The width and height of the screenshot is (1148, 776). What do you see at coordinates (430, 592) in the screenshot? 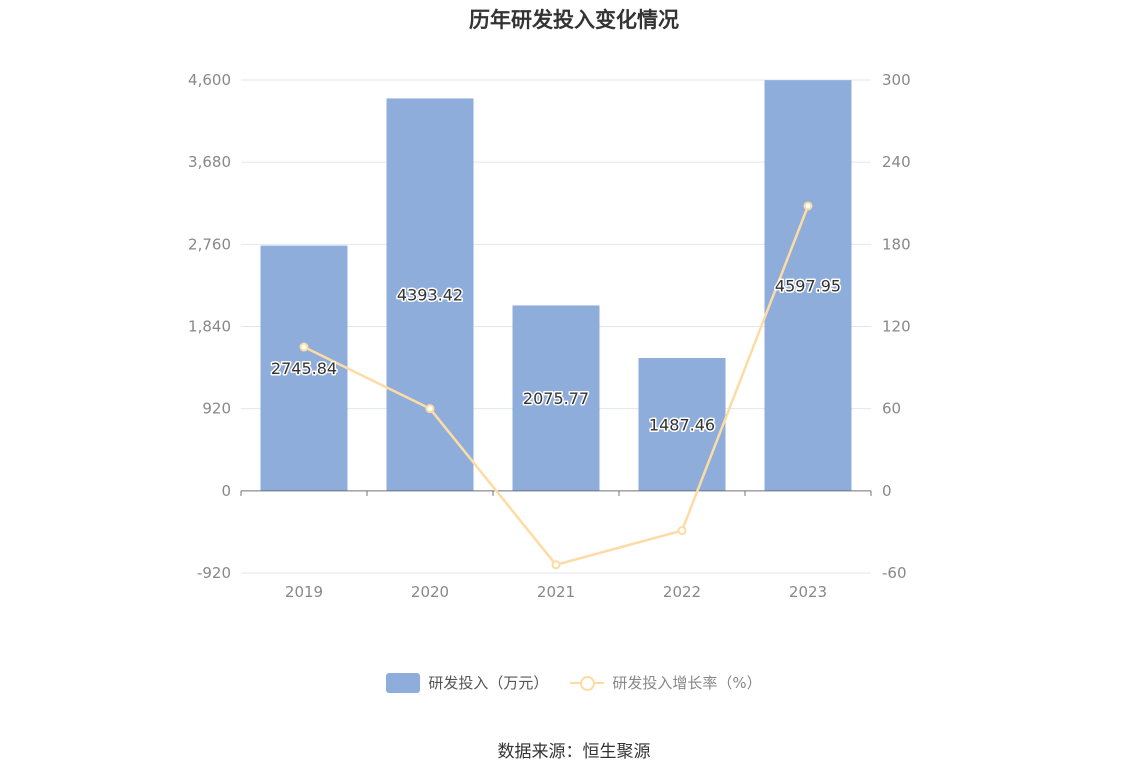
I see `x-tick-label: 2020` at bounding box center [430, 592].